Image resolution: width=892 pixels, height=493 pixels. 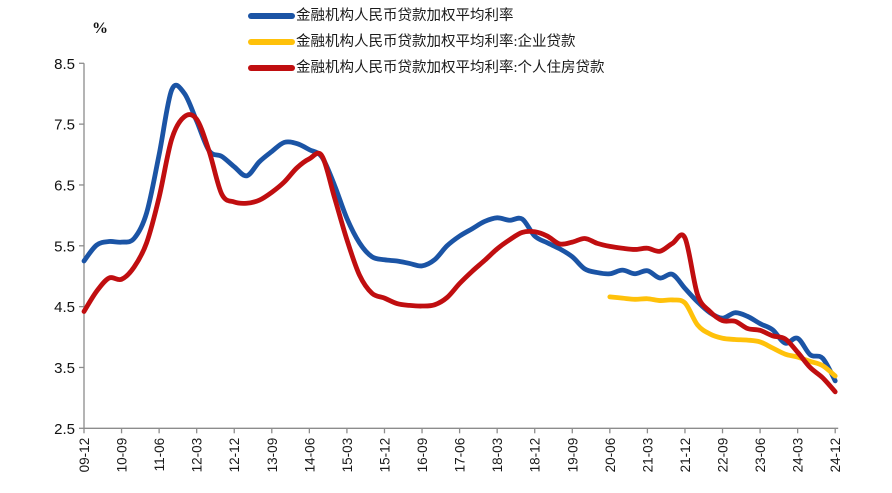 What do you see at coordinates (64, 185) in the screenshot?
I see `y-axis-tick-label: 6.5` at bounding box center [64, 185].